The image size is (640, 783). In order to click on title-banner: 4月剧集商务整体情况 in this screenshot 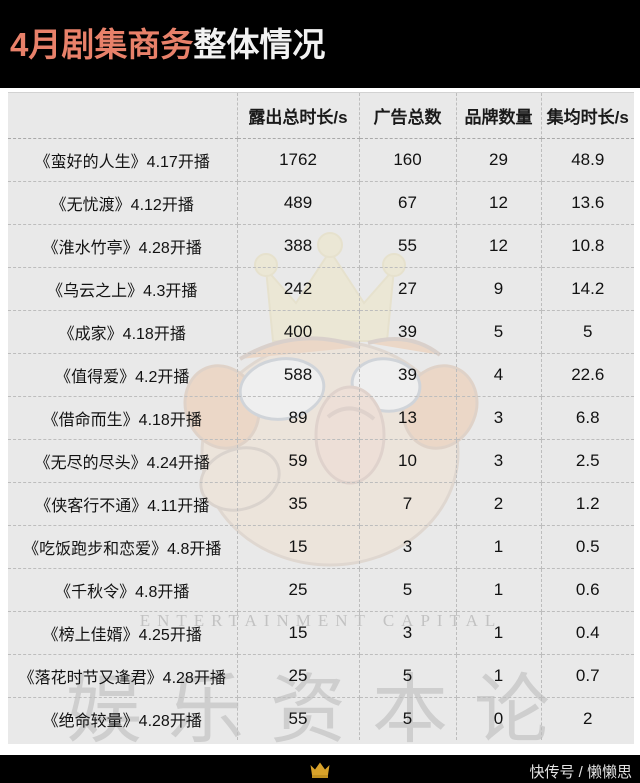, I will do `click(320, 44)`.